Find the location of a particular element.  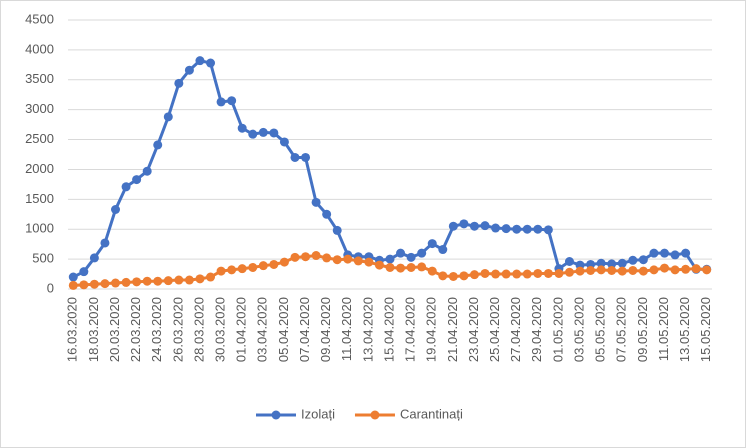

y-tick-label: 3000 is located at coordinates (39, 108).